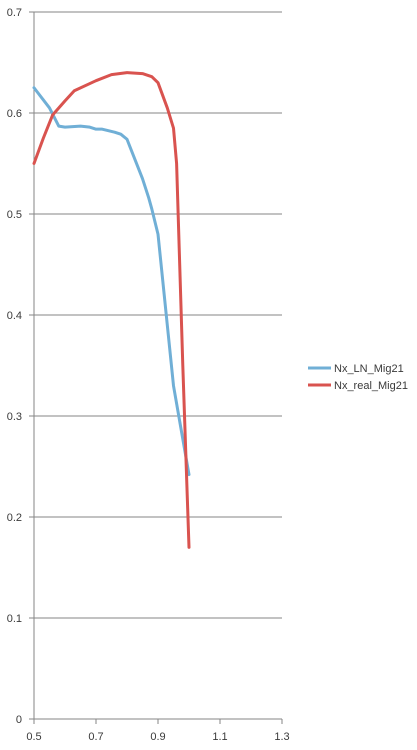 Image resolution: width=417 pixels, height=750 pixels. Describe the element at coordinates (281, 737) in the screenshot. I see `x-tick-label: 1.3` at that location.